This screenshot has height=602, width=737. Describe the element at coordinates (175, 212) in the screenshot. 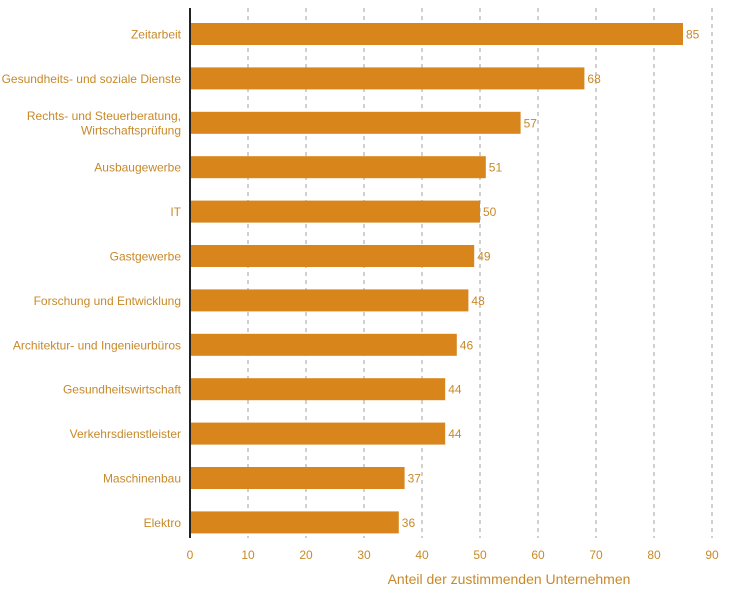

I see `category-label: IT` at that location.